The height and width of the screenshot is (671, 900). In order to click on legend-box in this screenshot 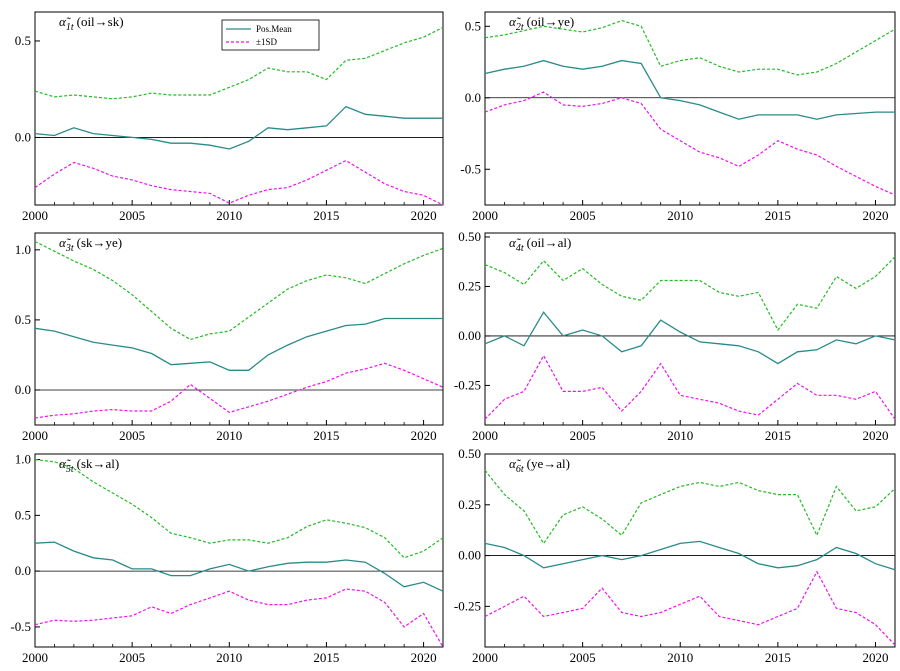, I will do `click(270, 35)`.